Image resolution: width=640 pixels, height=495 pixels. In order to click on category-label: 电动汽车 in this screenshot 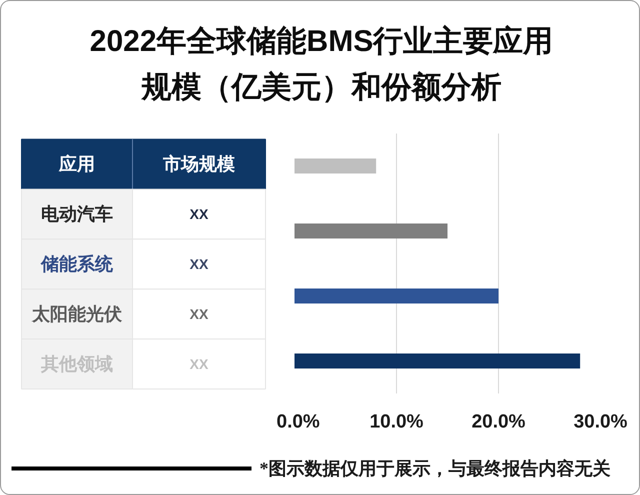, I will do `click(77, 214)`.